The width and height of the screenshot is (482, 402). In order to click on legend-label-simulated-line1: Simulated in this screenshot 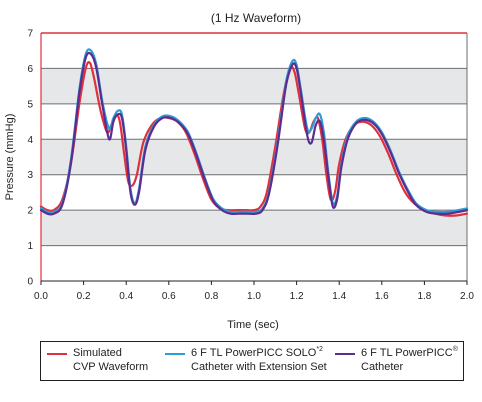, I will do `click(97, 353)`.